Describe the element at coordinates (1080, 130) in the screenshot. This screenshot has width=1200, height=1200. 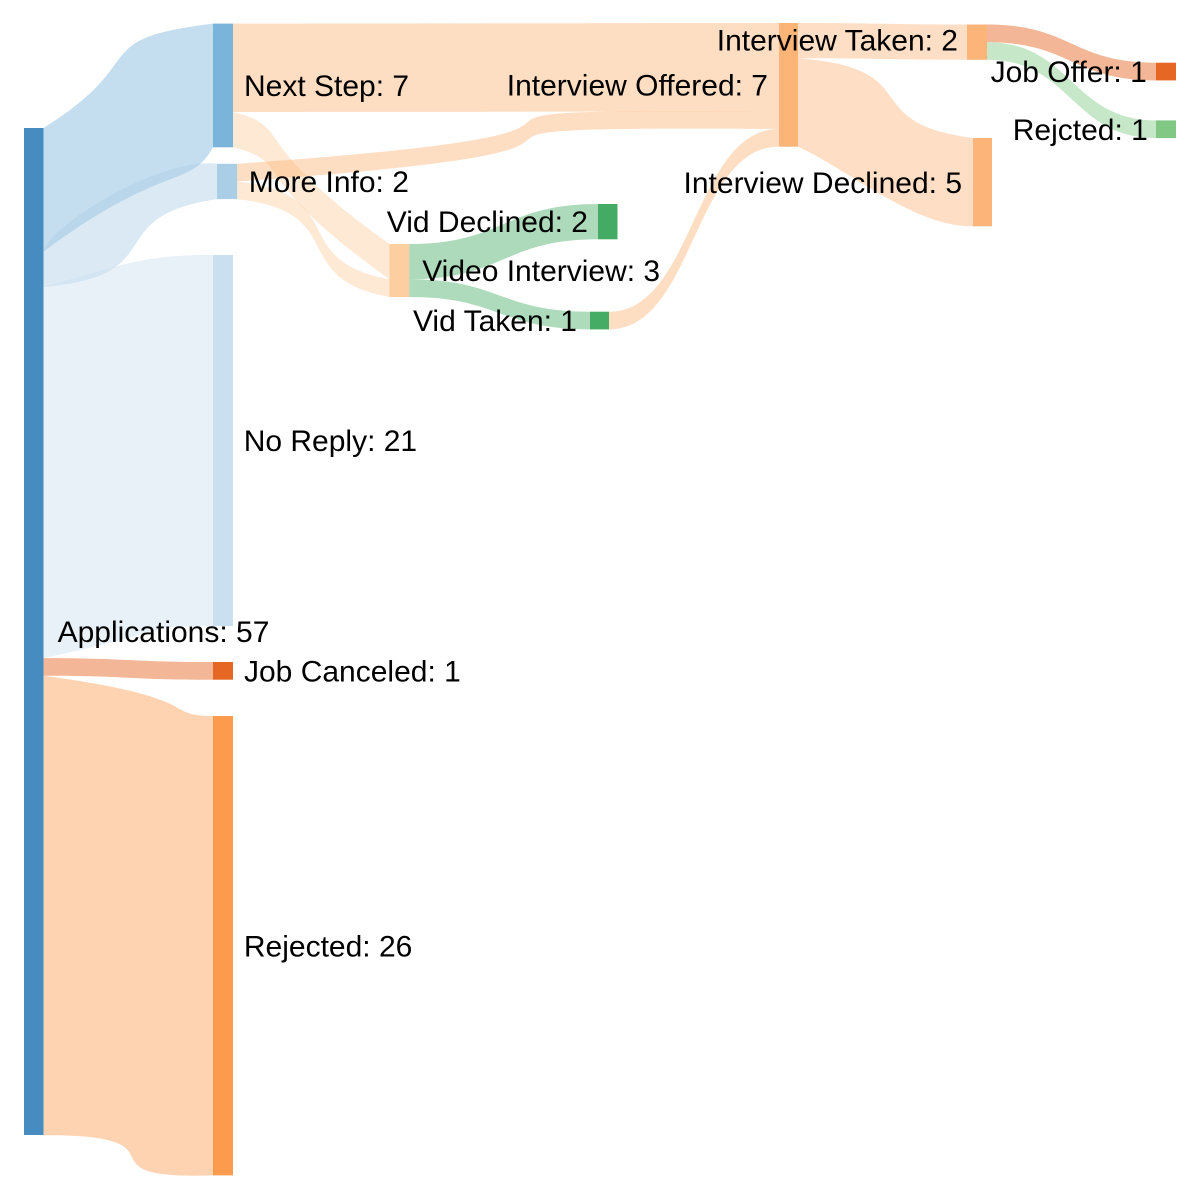
I see `svg-text: Rejcted: 1` at that location.